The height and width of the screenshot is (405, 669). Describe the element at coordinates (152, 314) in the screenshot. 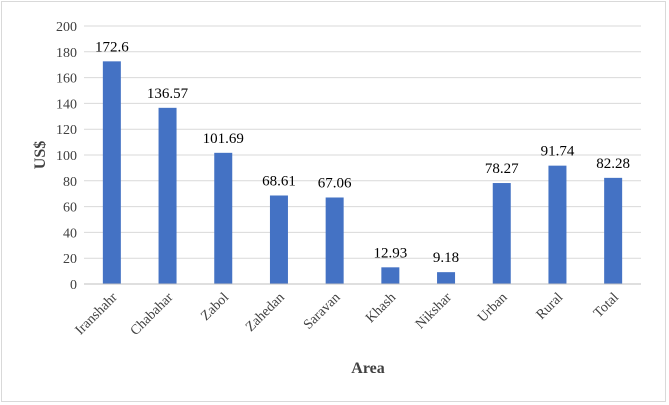

I see `x-tick-label: Chabahar` at that location.